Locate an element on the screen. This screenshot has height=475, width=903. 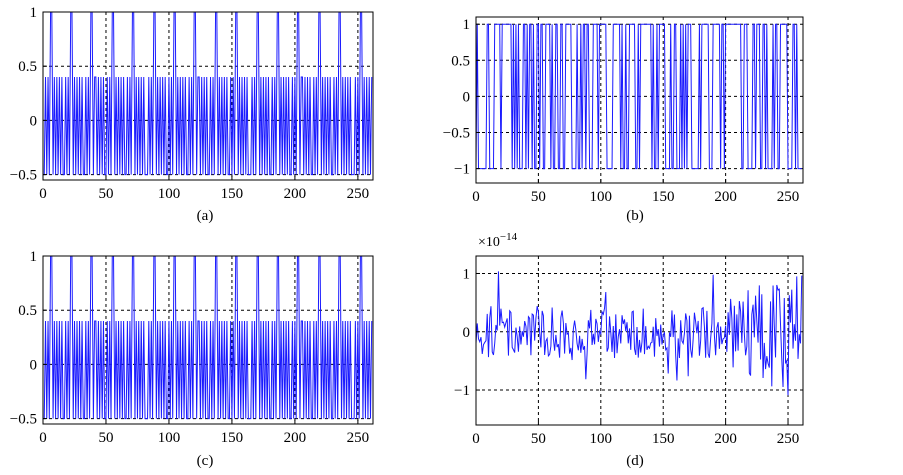
subplot-caption: (a) is located at coordinates (205, 216).